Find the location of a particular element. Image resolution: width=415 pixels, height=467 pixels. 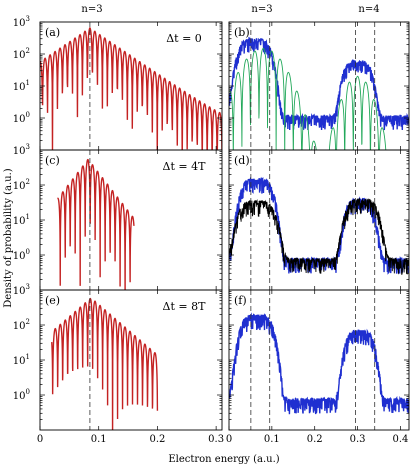

y-axis-label: Density of probability (a.u.) is located at coordinates (8, 238).